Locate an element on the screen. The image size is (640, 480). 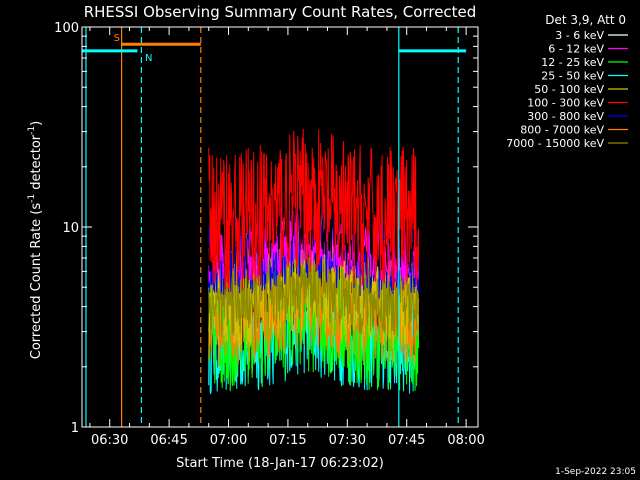
x-tick-label: 08:00 is located at coordinates (465, 440).